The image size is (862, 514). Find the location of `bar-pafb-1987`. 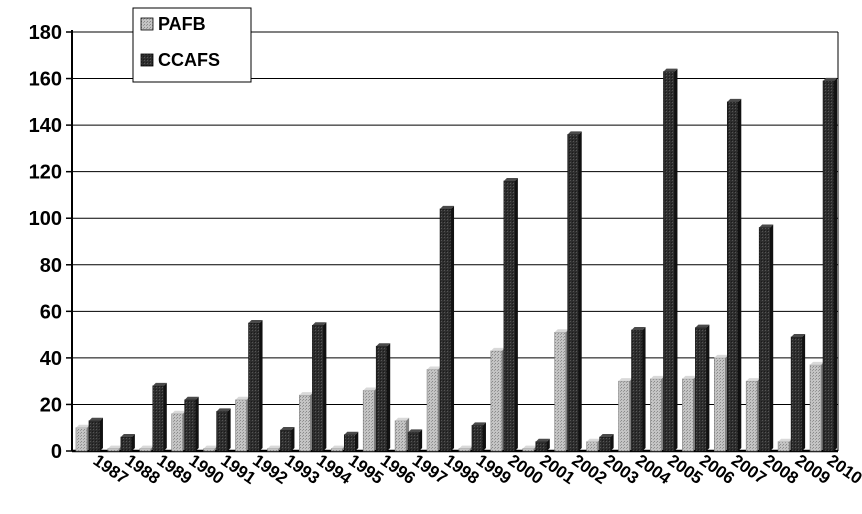

bar-pafb-1987 is located at coordinates (82, 438).